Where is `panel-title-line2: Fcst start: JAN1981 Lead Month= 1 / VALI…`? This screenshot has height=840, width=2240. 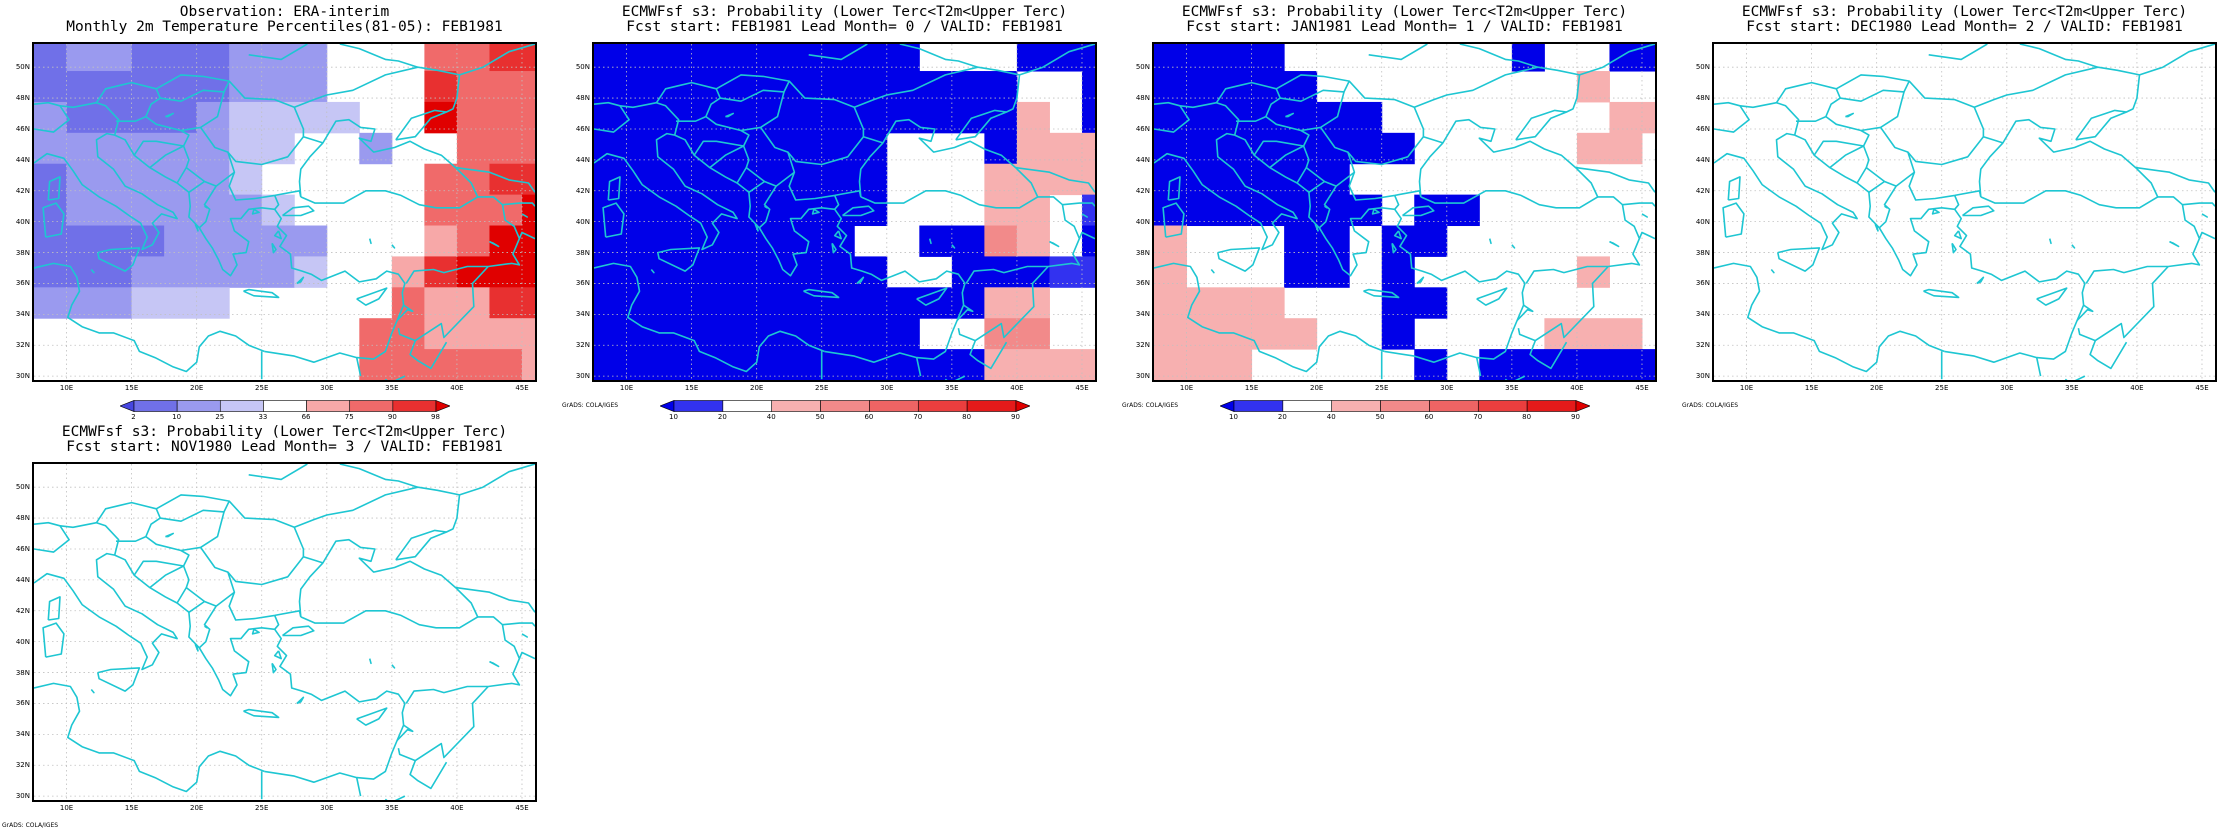 panel-title-line2: Fcst start: JAN1981 Lead Month= 1 / VALI… is located at coordinates (1404, 27).